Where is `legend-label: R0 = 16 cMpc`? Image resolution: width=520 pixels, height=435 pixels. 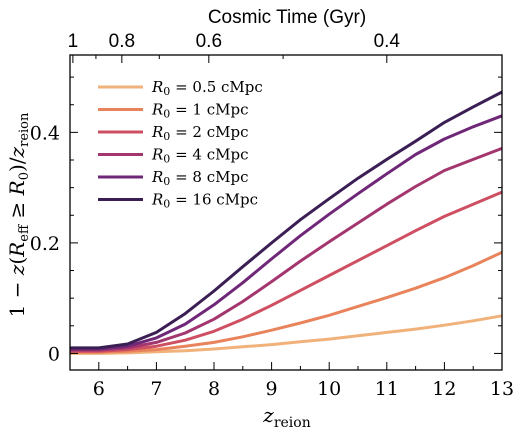
legend-label: R0 = 16 cMpc is located at coordinates (204, 201).